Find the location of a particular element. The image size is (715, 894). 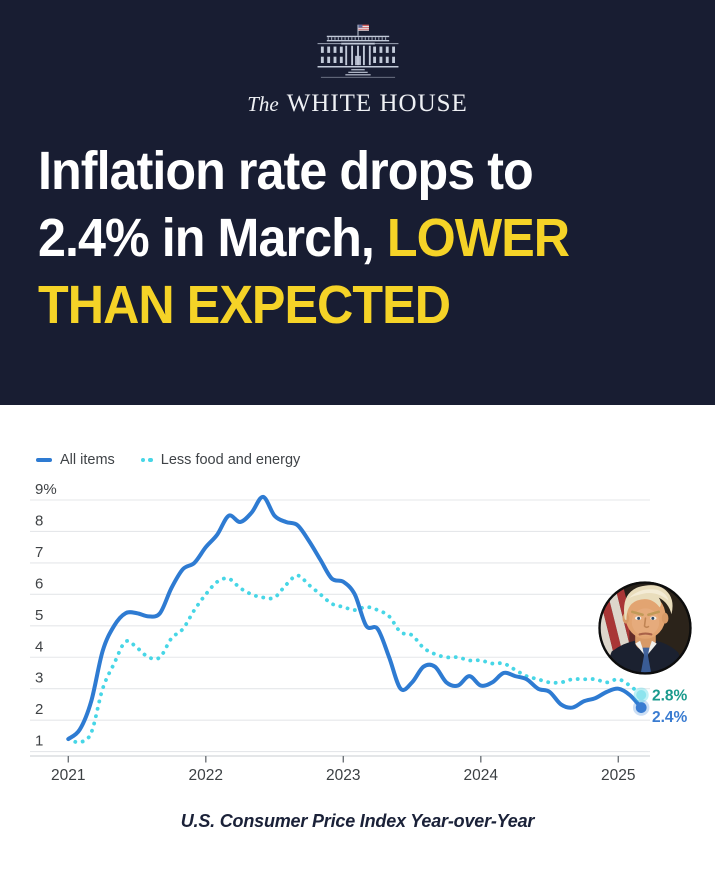

brand-the: The is located at coordinates (263, 104).